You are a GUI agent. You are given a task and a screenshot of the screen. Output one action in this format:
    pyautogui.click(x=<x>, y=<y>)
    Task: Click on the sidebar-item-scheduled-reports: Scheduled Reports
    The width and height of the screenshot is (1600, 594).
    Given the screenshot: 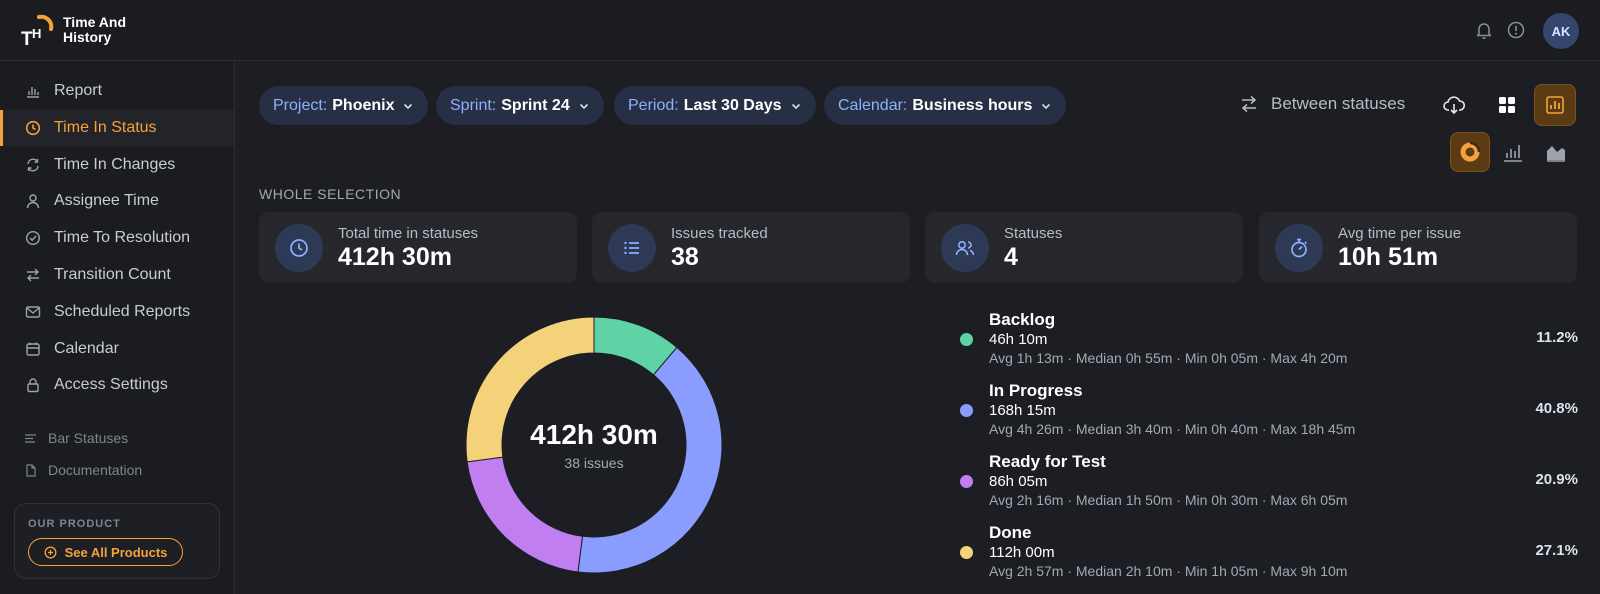 What is the action you would take?
    pyautogui.click(x=117, y=312)
    